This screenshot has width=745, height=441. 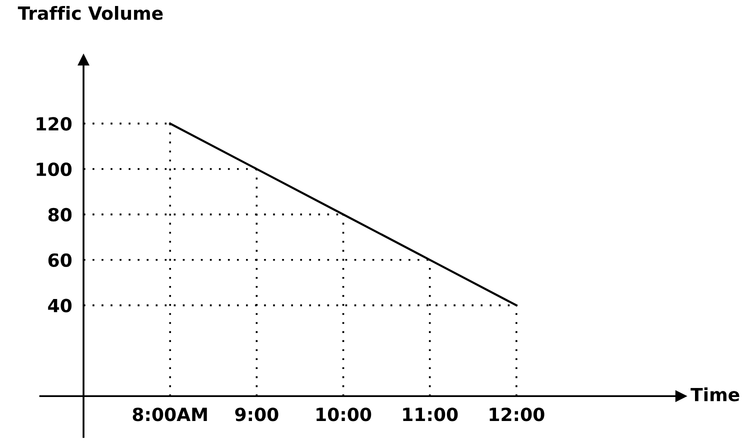 I want to click on x-tick-label: 12:00, so click(x=517, y=415).